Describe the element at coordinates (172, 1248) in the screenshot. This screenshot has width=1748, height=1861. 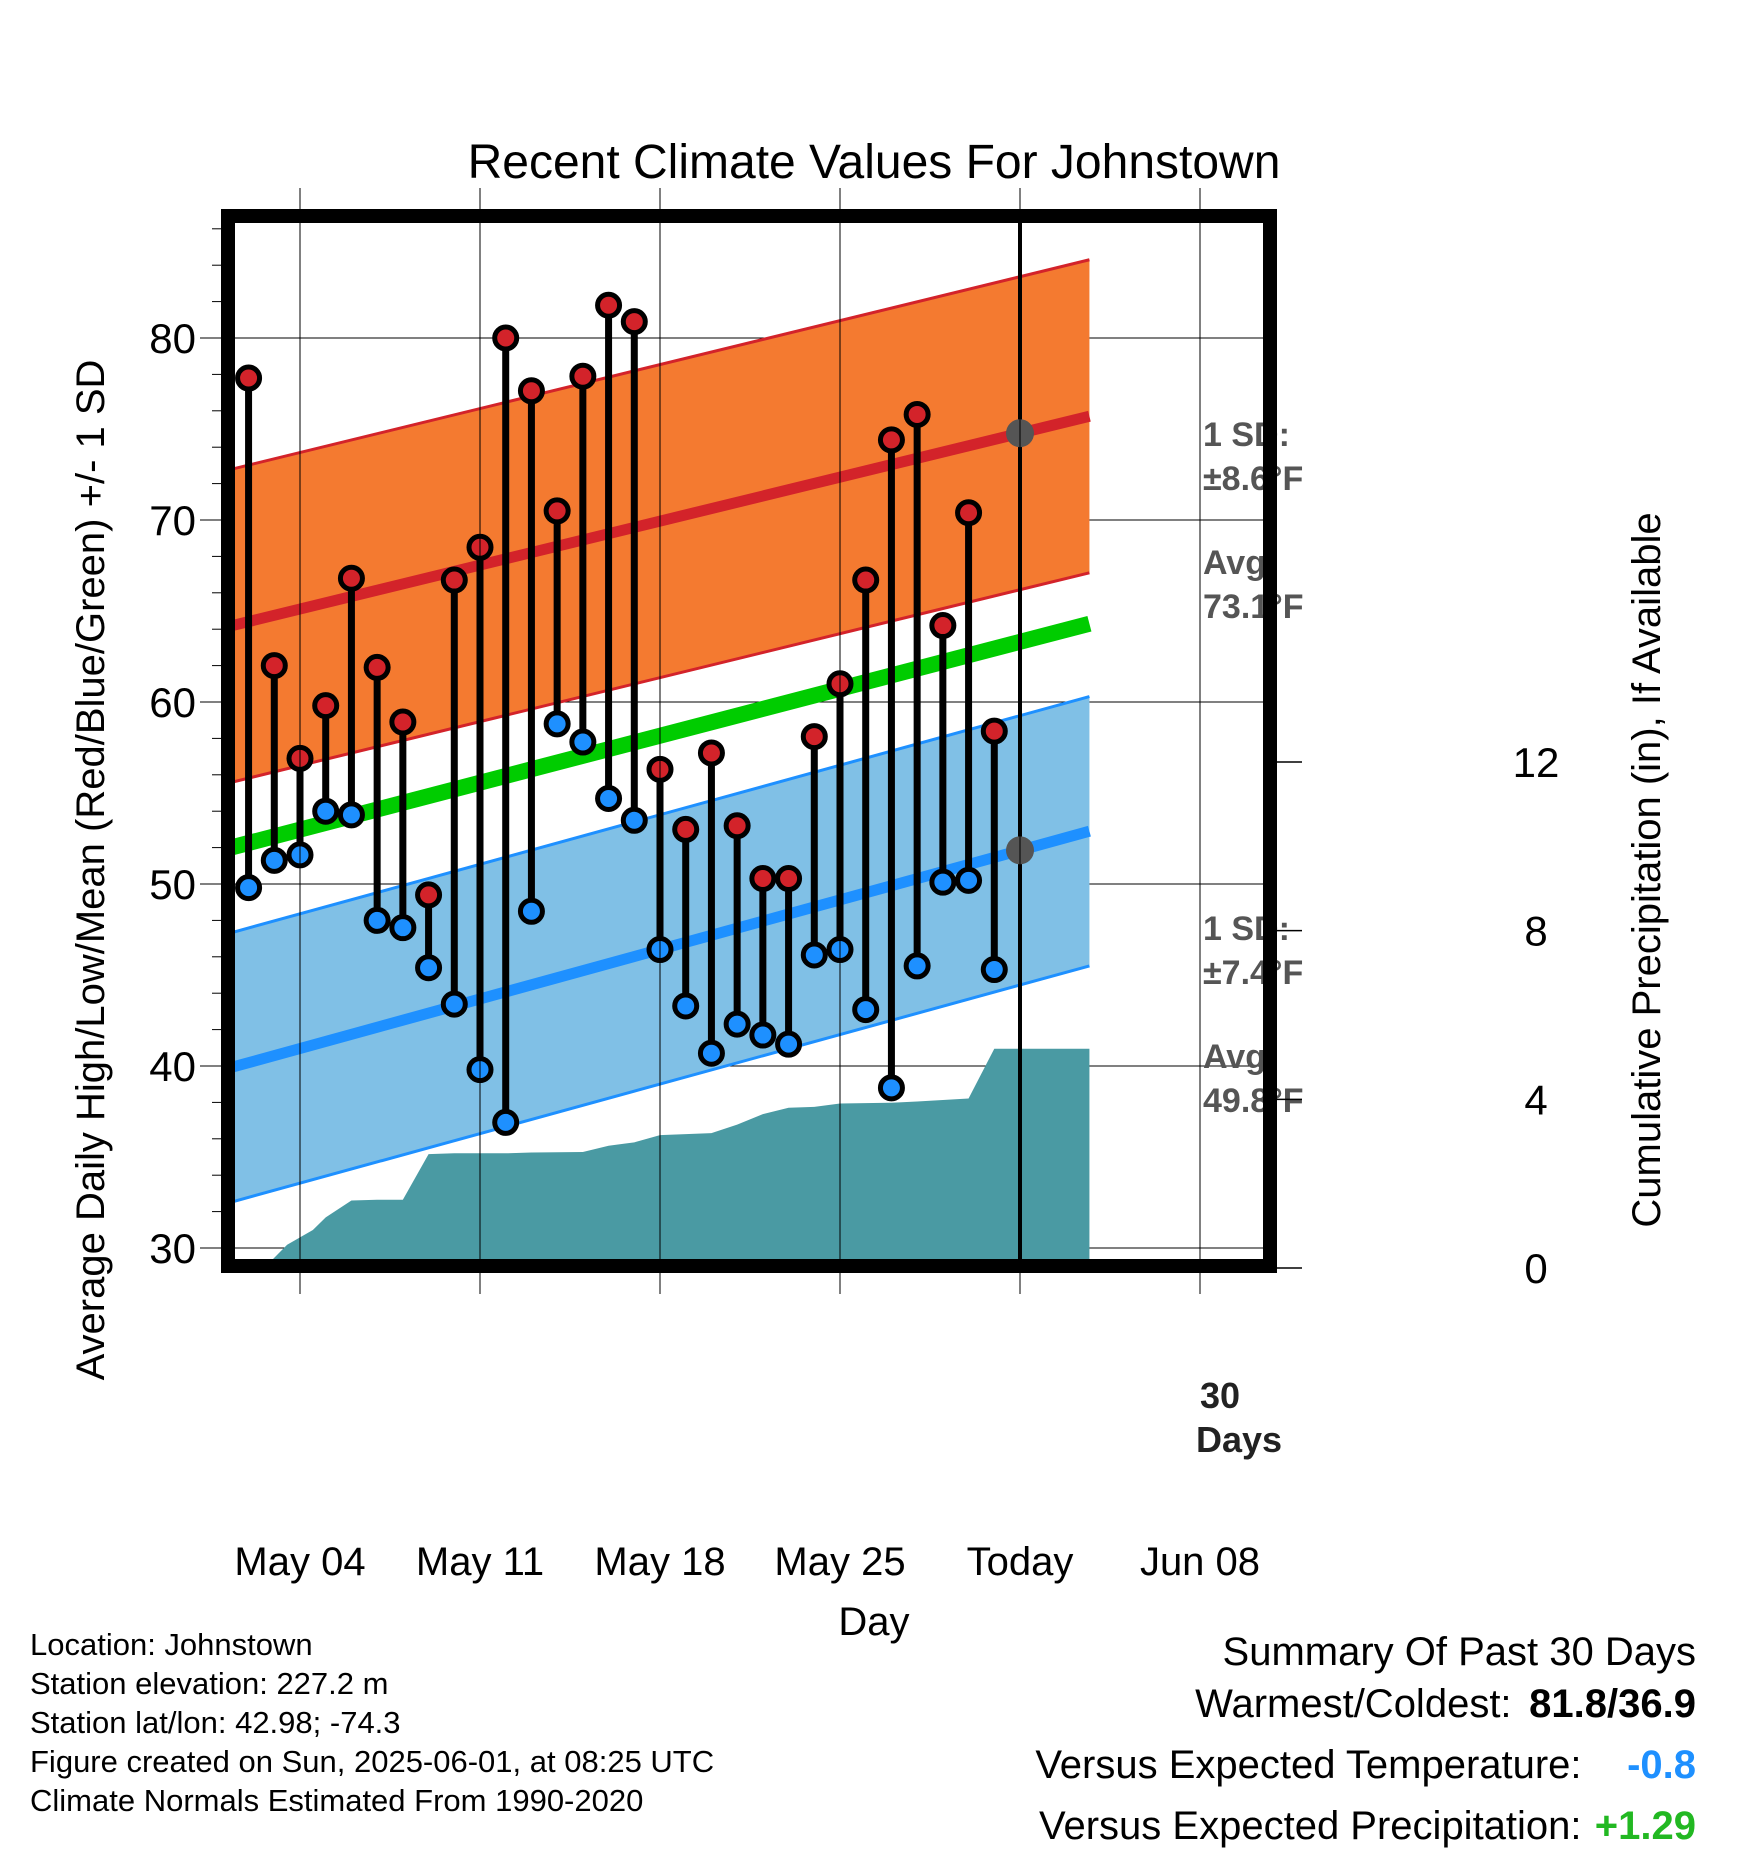
I see `y-tick-label: 30` at that location.